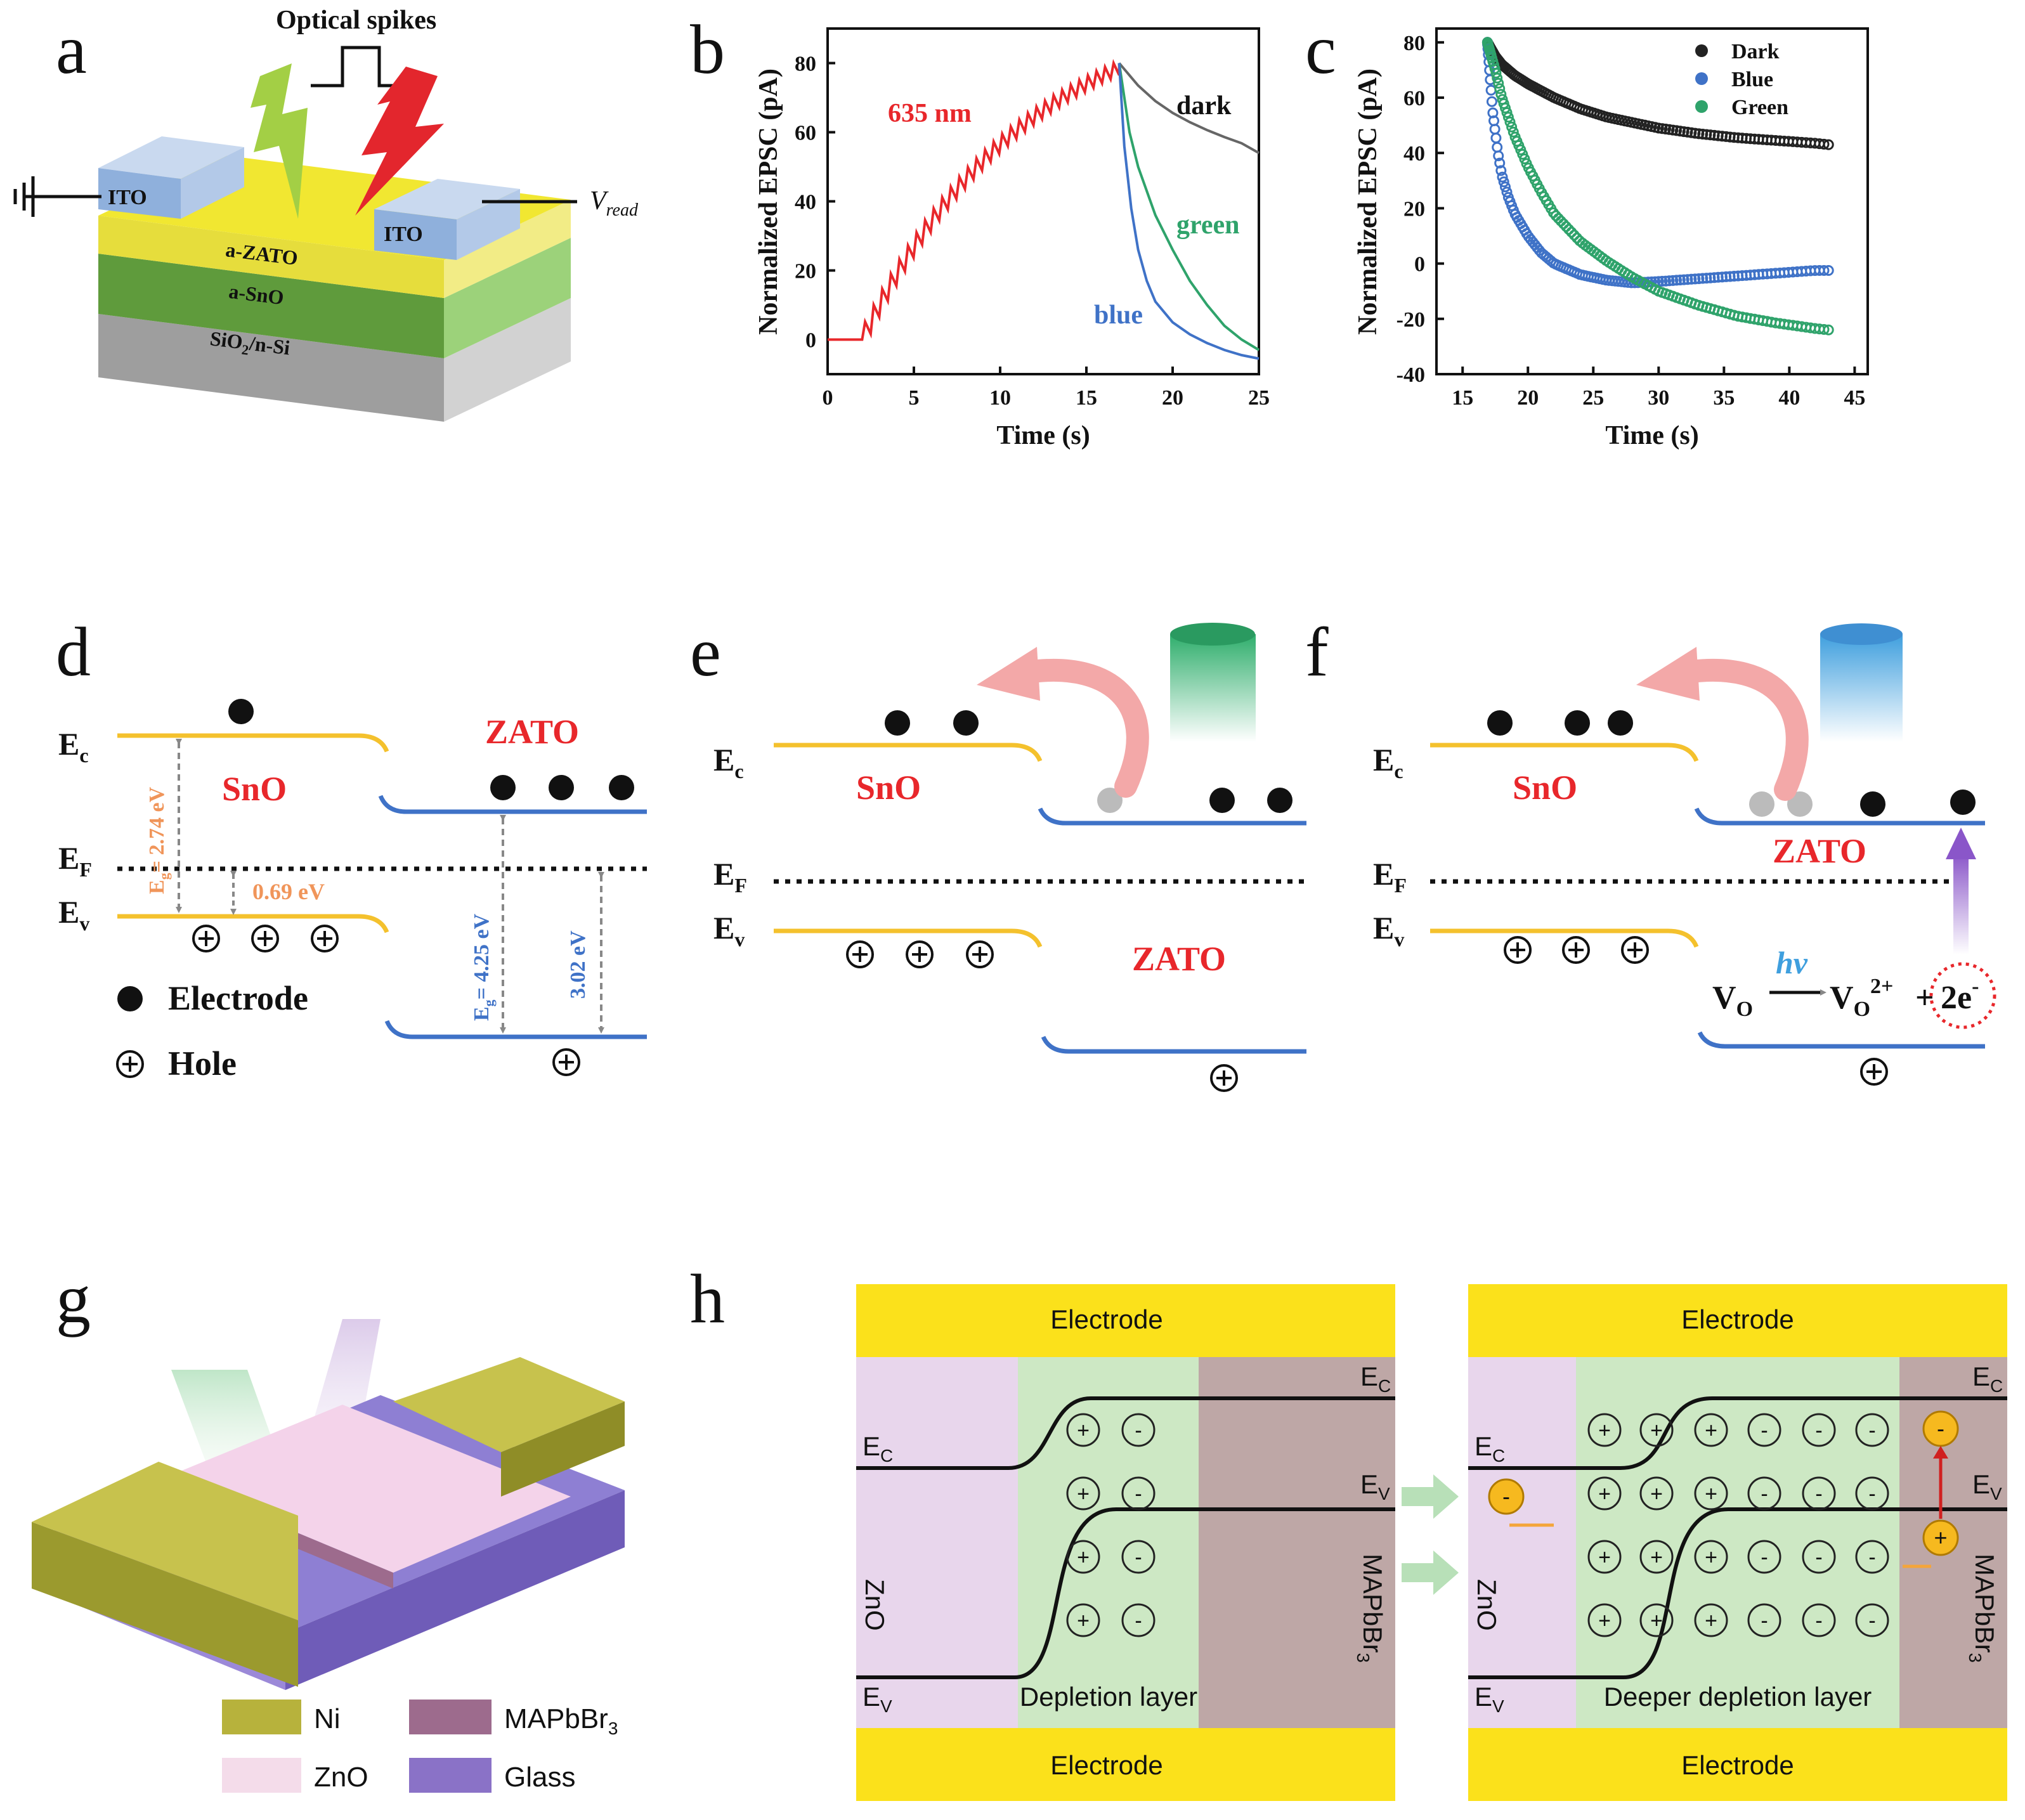 The height and width of the screenshot is (1820, 2025). I want to click on x-tick-label: 40, so click(1789, 398).